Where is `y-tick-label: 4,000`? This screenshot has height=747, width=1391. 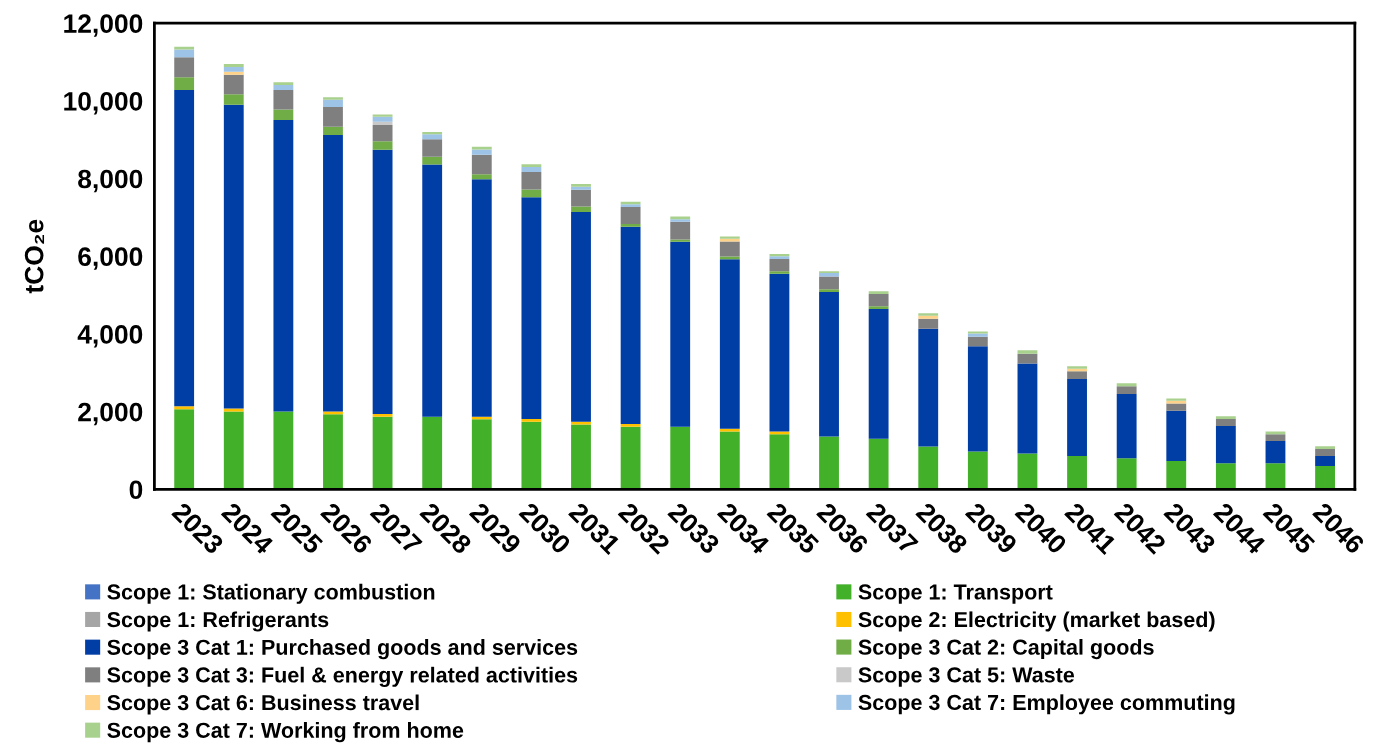 y-tick-label: 4,000 is located at coordinates (110, 336).